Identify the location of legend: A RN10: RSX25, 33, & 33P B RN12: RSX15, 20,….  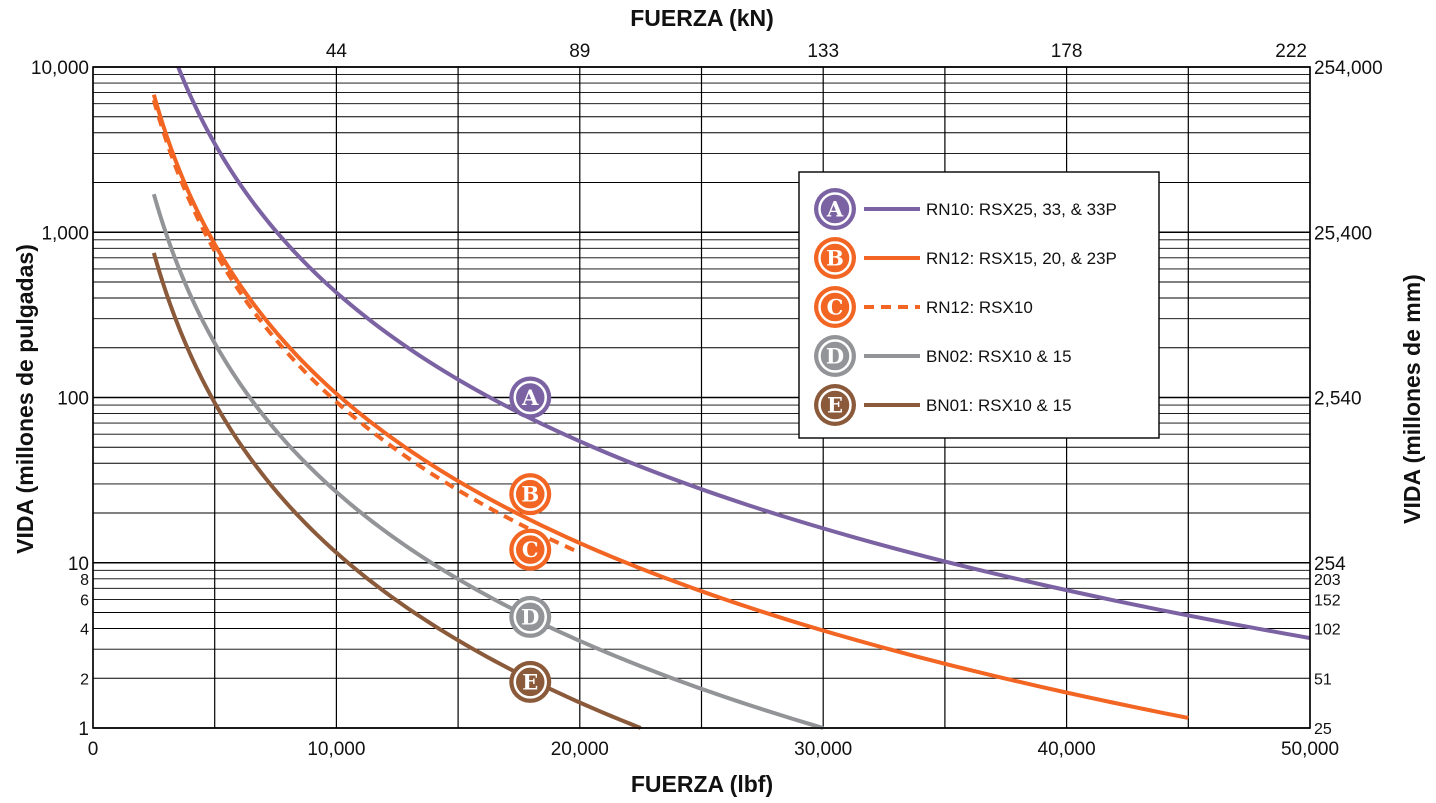
(979, 305).